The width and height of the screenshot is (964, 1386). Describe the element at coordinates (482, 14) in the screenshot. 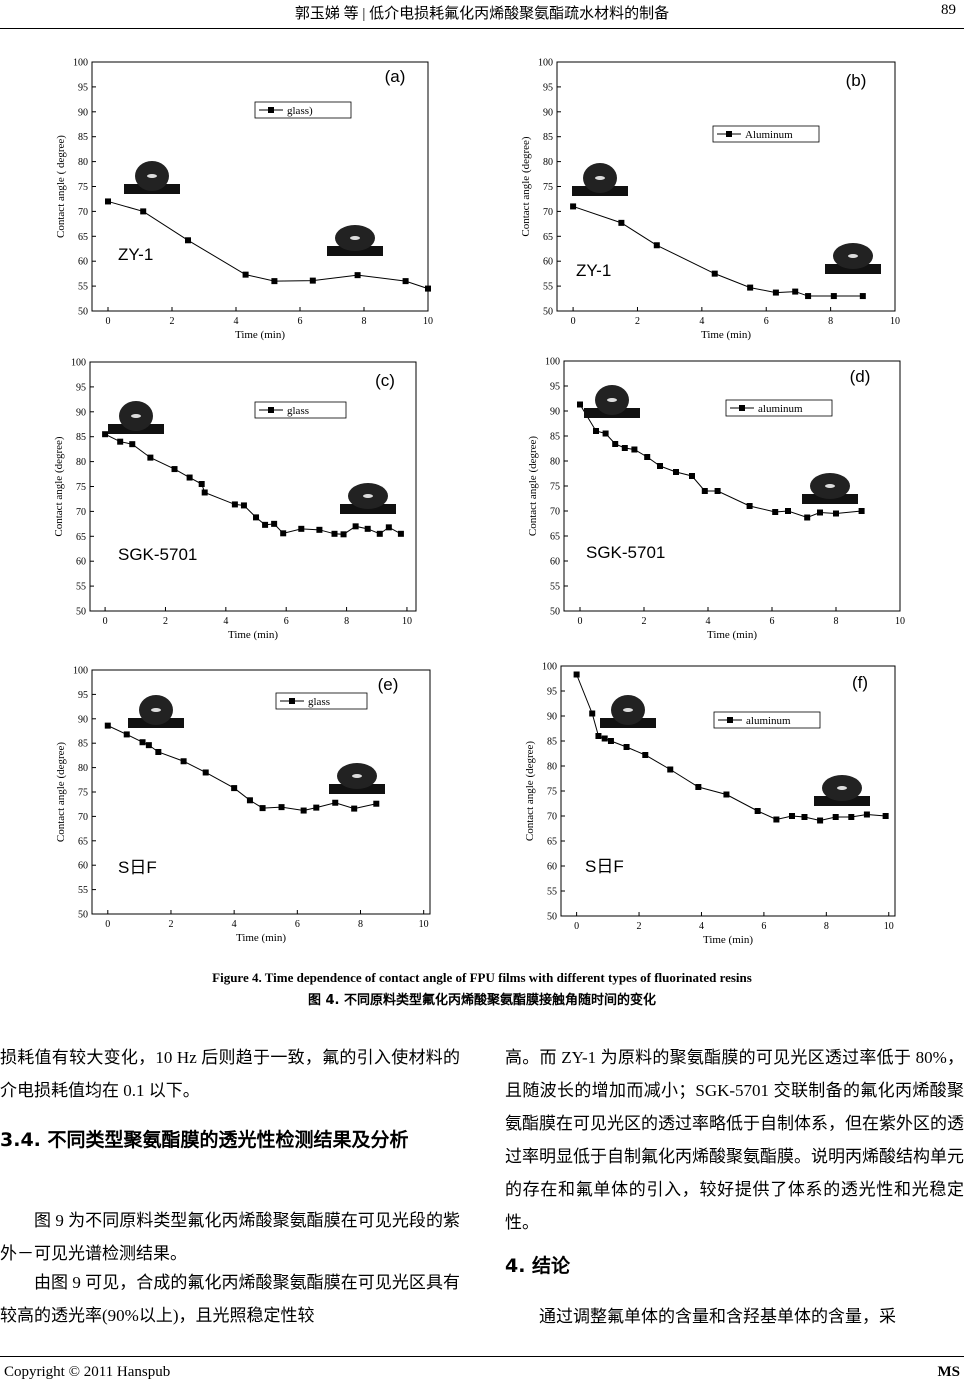

I see `running-header: 郭玉娣 等 | 低介电损耗氟化丙烯酸聚氨酯疏水材料的制备` at that location.